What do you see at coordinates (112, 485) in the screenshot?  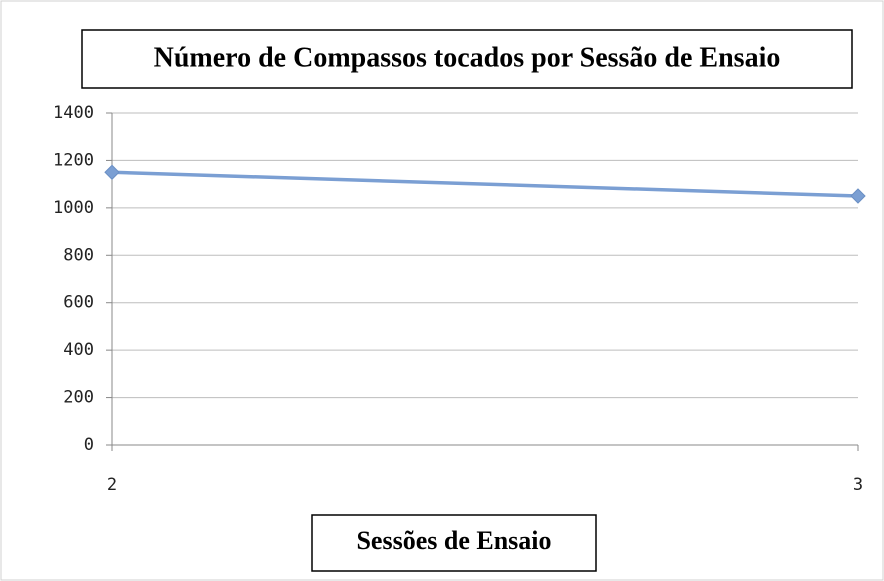 I see `x-tick-label: 2` at bounding box center [112, 485].